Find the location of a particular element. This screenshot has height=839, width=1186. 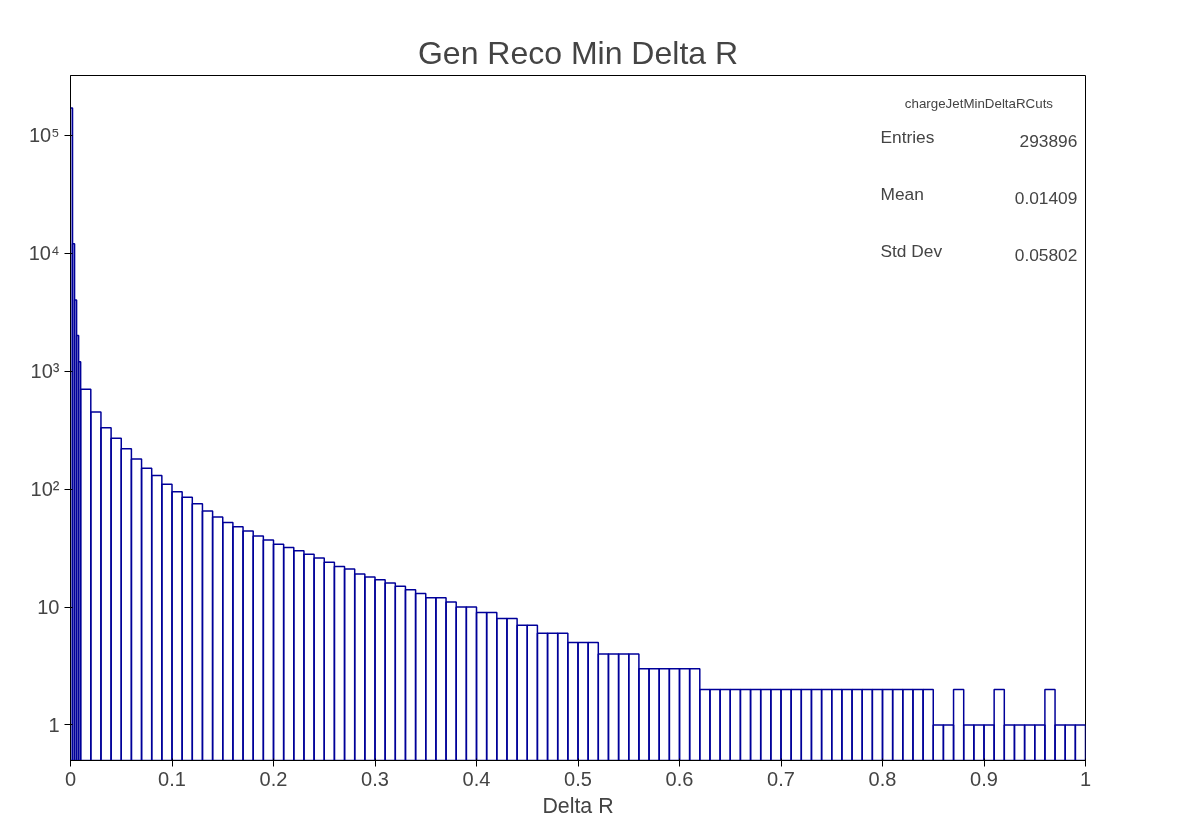

y-tick-label: 10⁴ is located at coordinates (44, 253).